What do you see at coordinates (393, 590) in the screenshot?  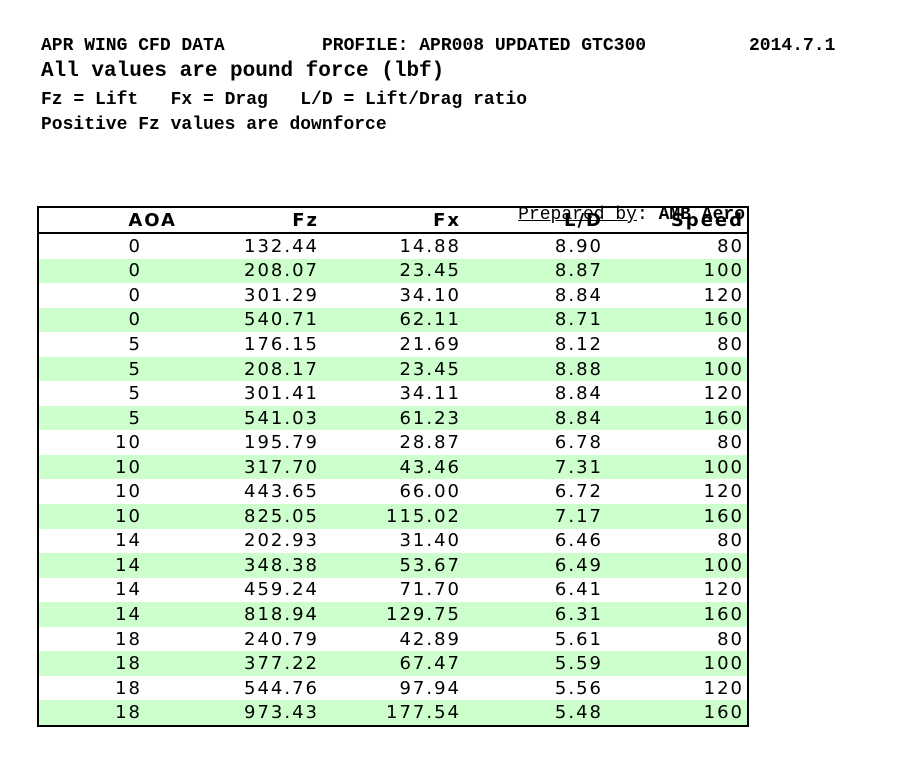 I see `table-row: 14 459.24 71.70 6.41 120` at bounding box center [393, 590].